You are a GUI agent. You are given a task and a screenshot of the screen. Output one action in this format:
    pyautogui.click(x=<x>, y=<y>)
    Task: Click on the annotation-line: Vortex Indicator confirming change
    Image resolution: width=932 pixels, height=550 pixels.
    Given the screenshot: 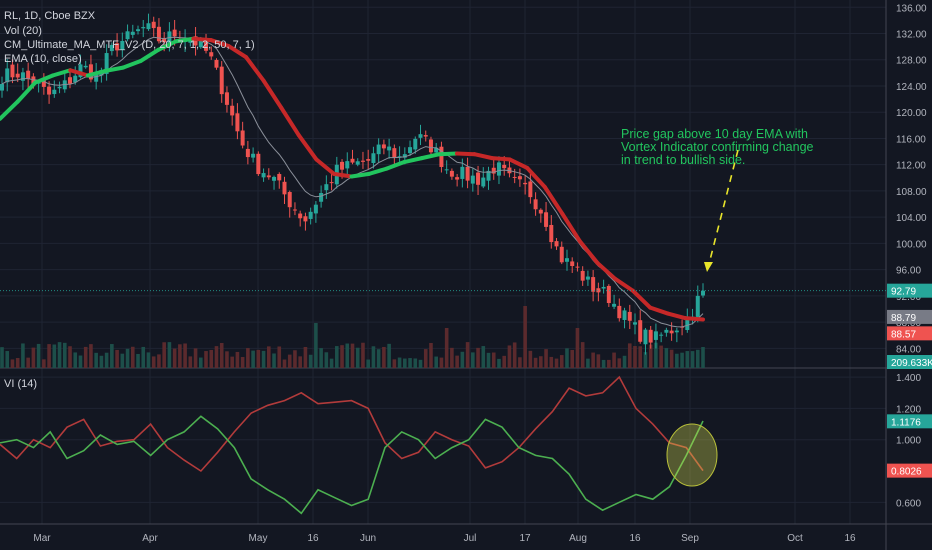 What is the action you would take?
    pyautogui.click(x=717, y=147)
    